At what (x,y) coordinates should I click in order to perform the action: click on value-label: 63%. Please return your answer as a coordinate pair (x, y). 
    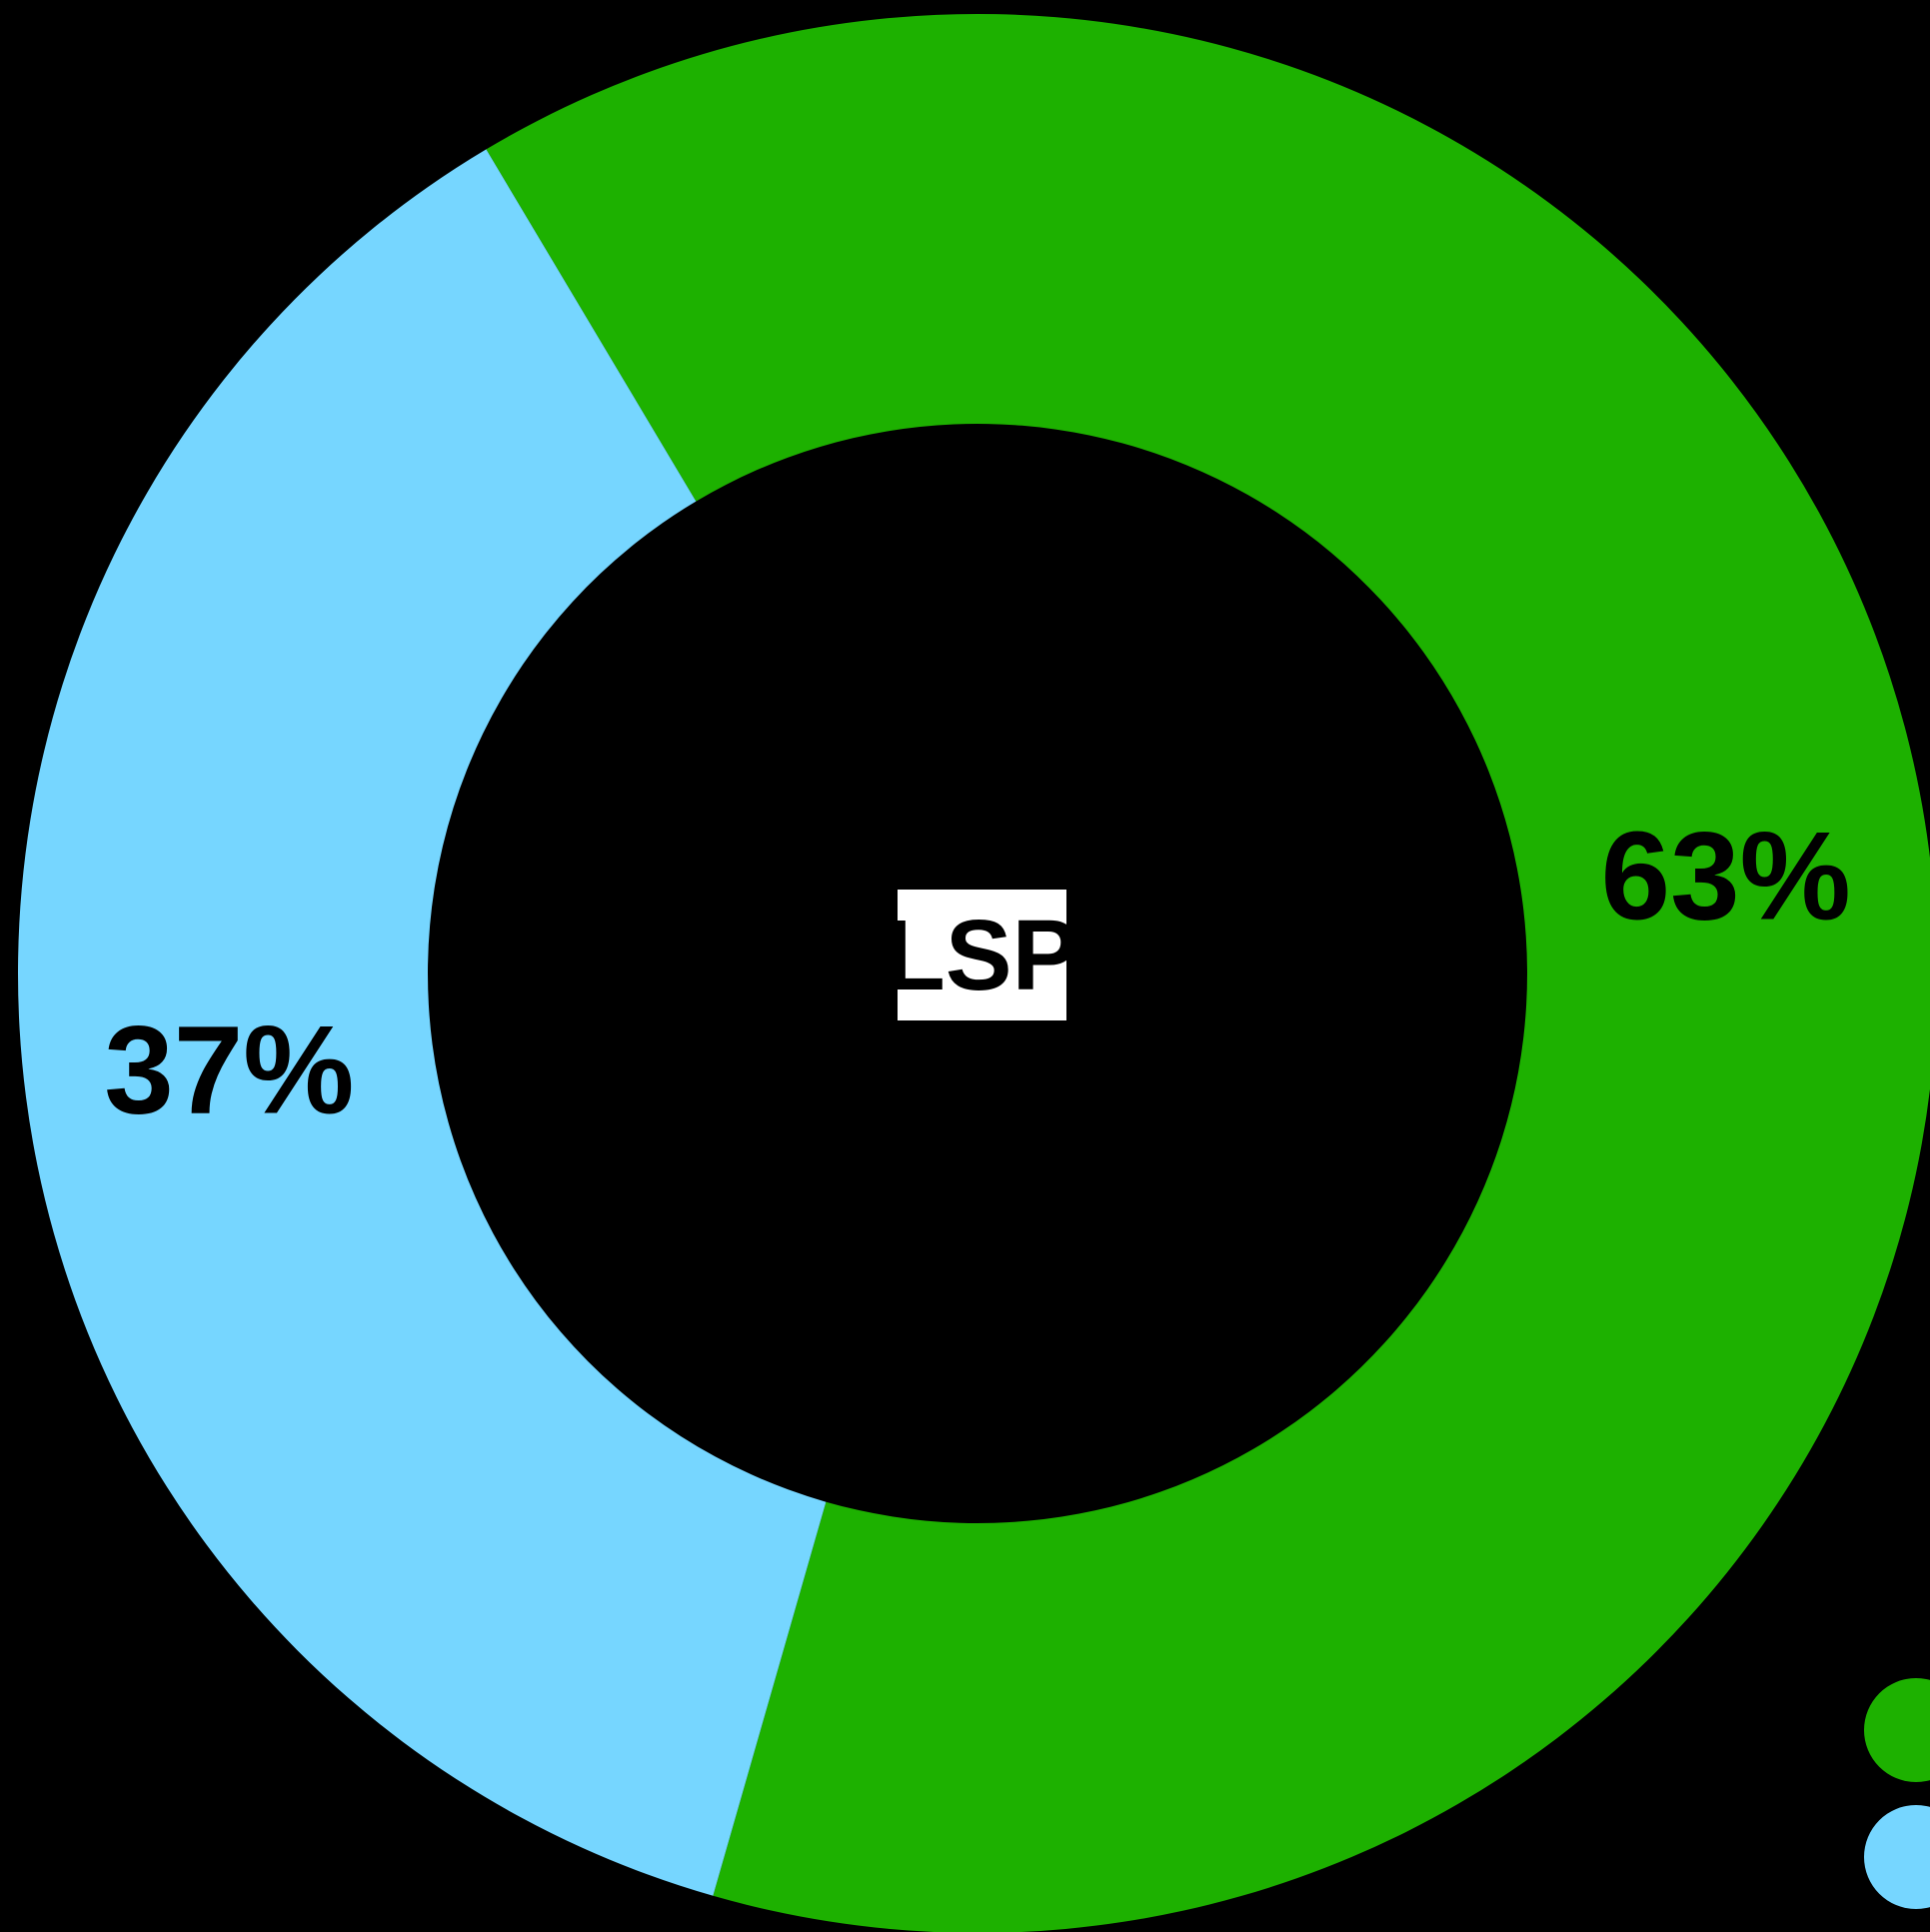
    Looking at the image, I should click on (1726, 876).